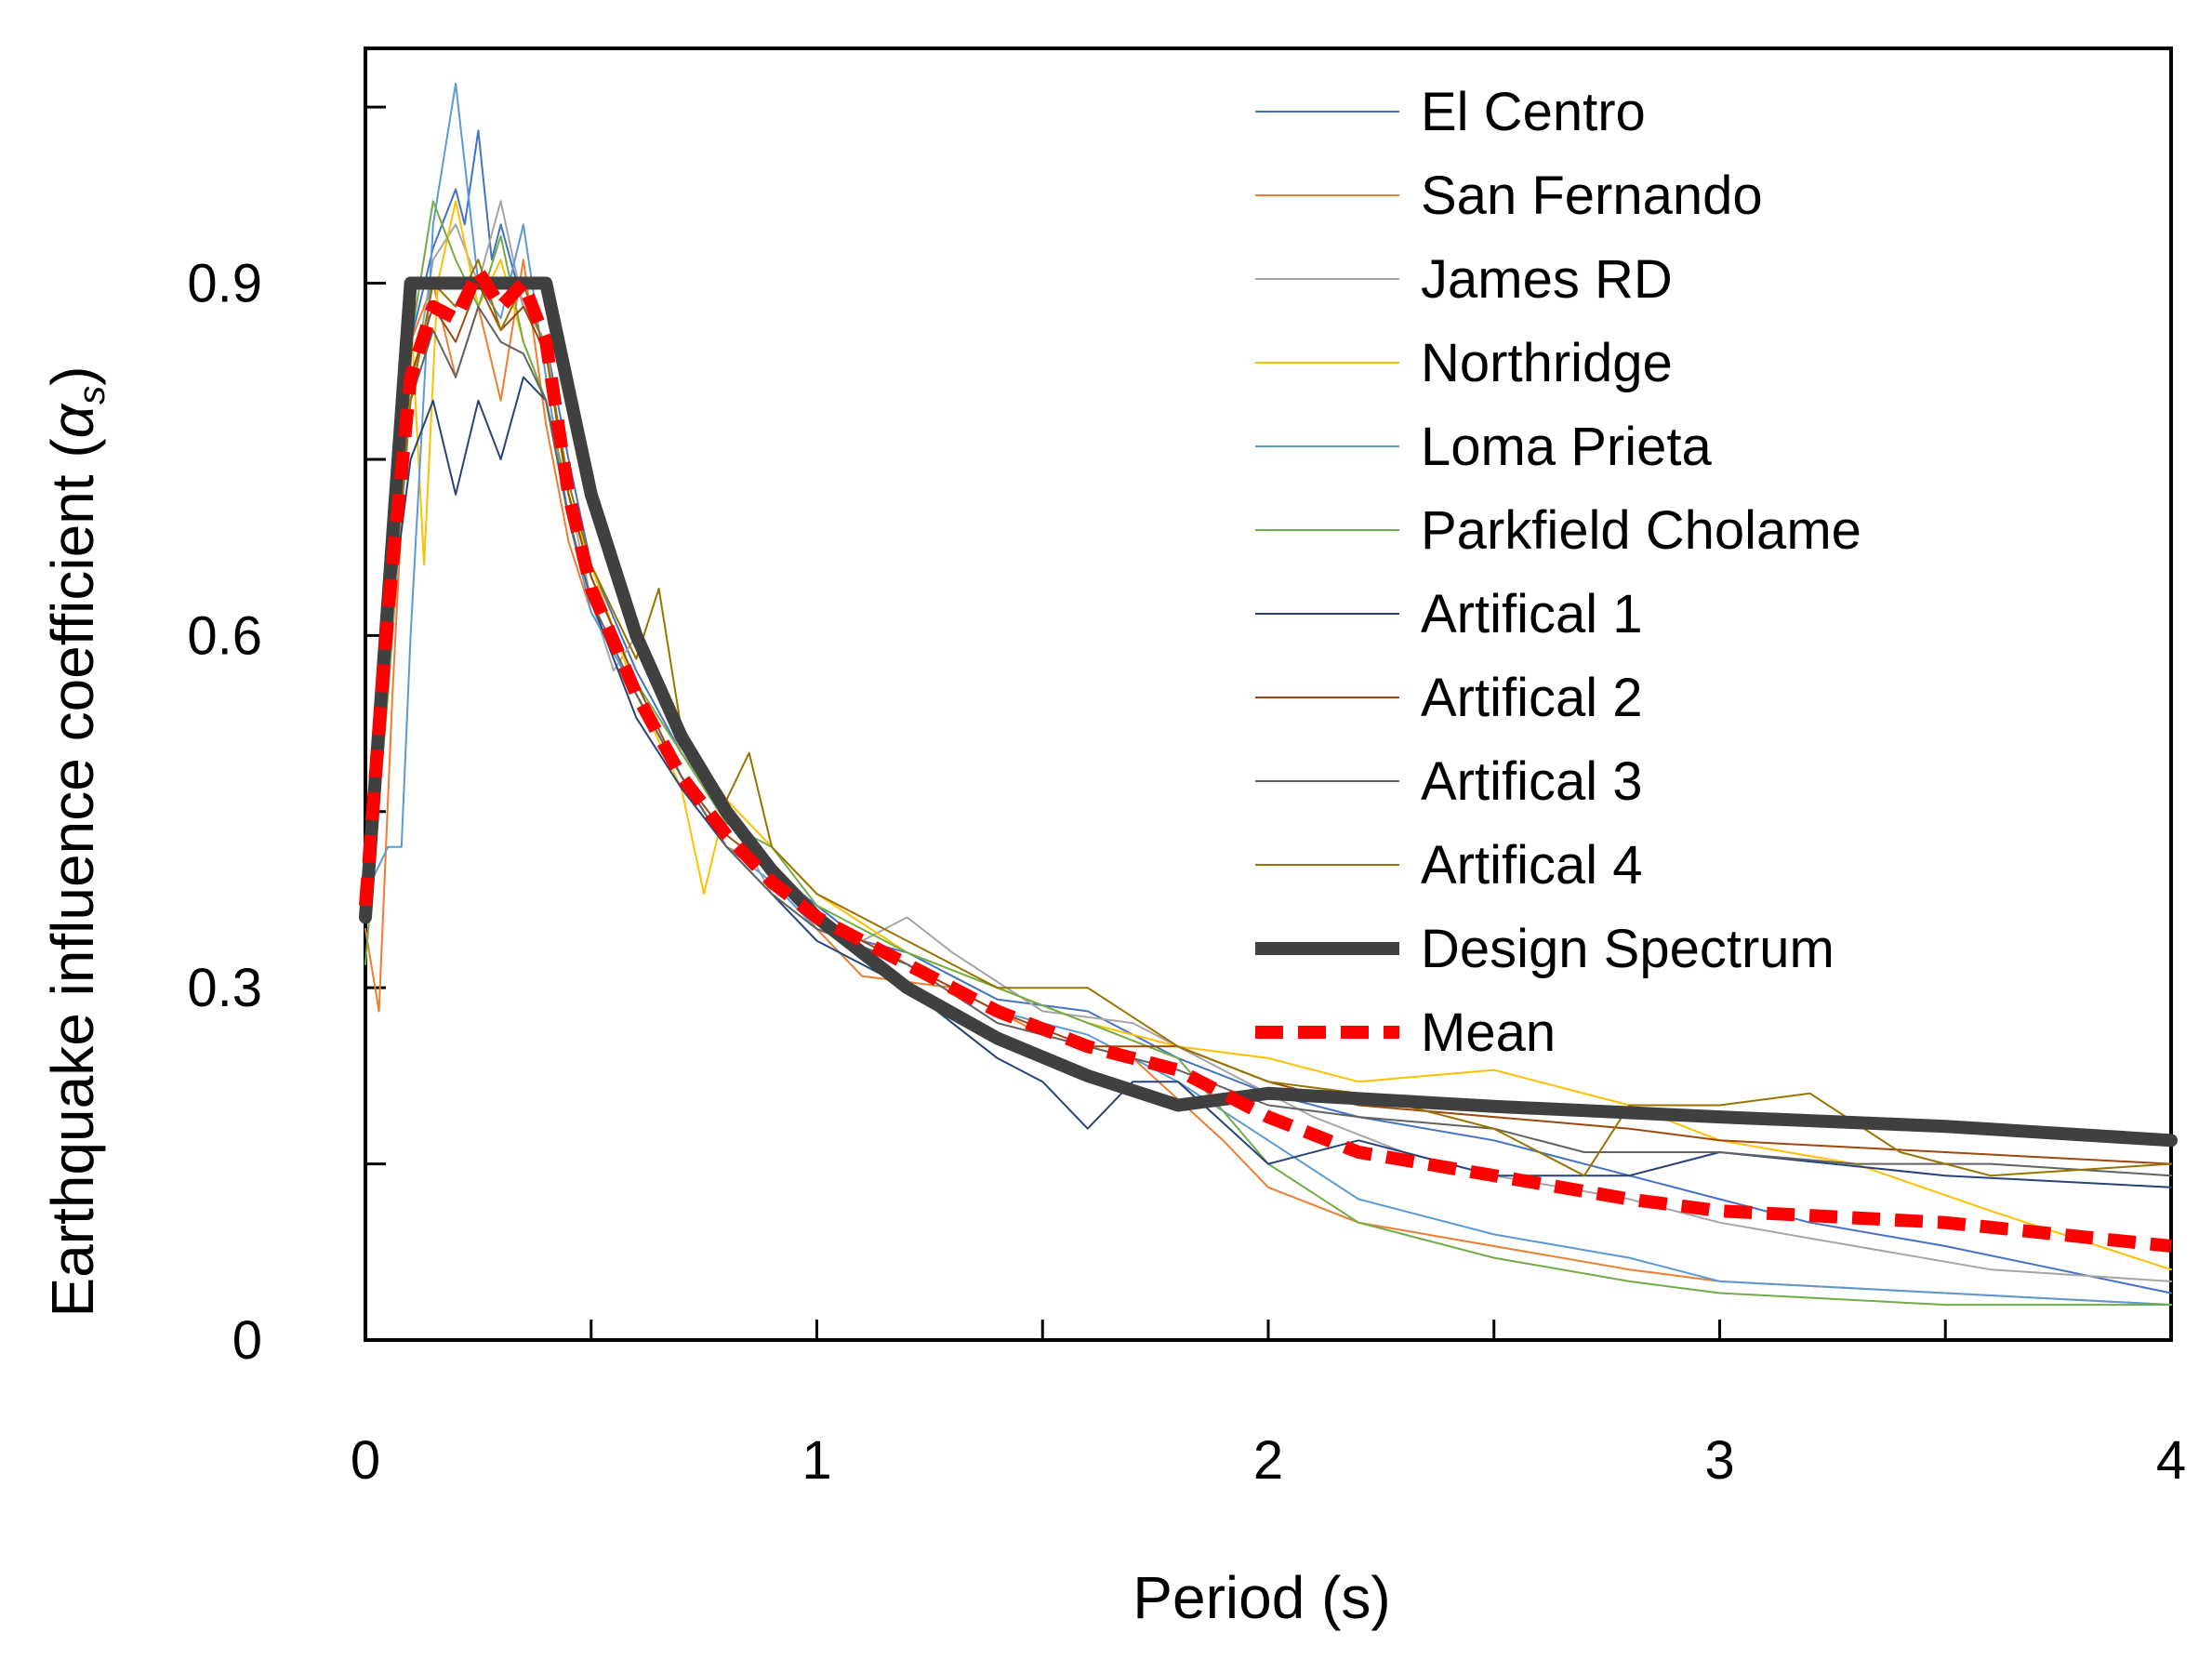 The image size is (2212, 1659). Describe the element at coordinates (224, 635) in the screenshot. I see `y-tick-label: 0.6` at that location.